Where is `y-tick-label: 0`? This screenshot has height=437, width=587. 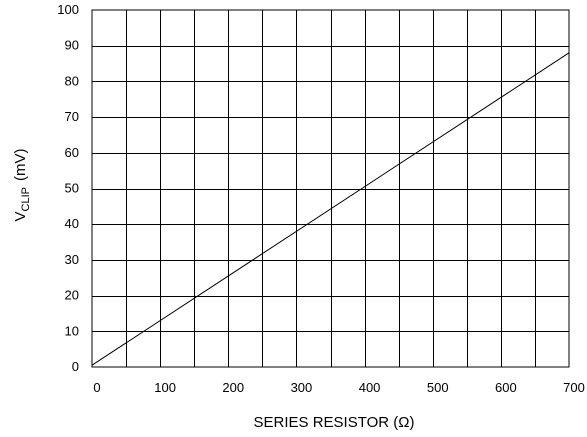 y-tick-label: 0 is located at coordinates (75, 366).